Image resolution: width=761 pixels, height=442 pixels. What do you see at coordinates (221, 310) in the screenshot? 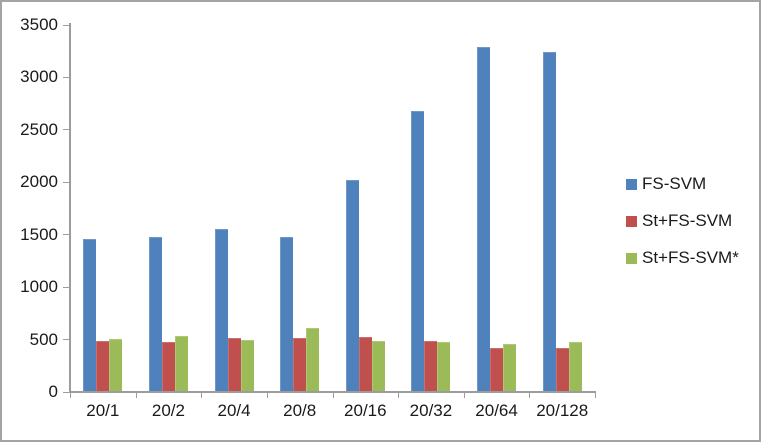
I see `bar-fs-svm-20/4` at bounding box center [221, 310].